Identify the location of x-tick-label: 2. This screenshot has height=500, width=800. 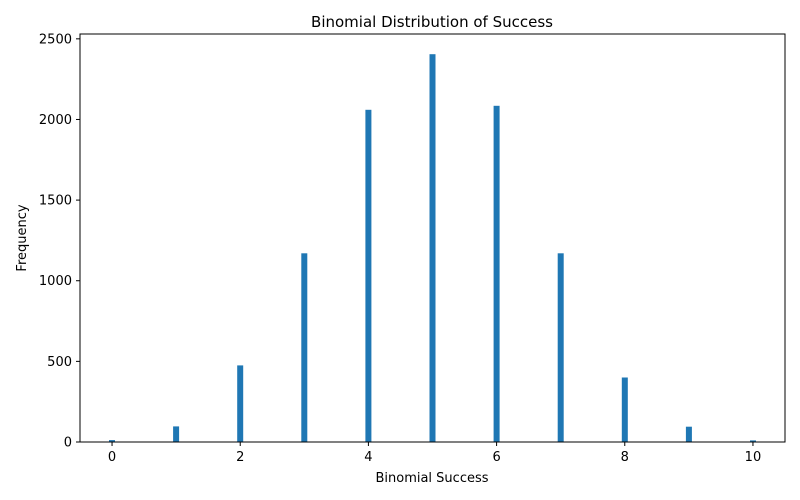
(240, 457).